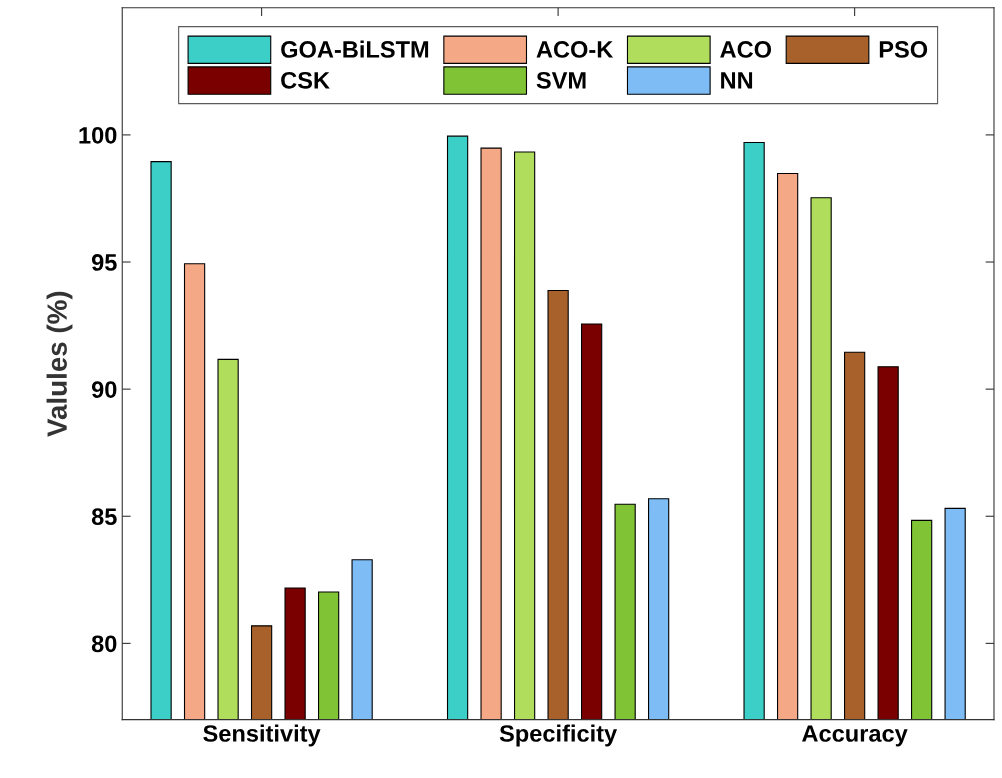 The width and height of the screenshot is (1002, 778). What do you see at coordinates (262, 735) in the screenshot?
I see `x-tick-label: Sensitivity` at bounding box center [262, 735].